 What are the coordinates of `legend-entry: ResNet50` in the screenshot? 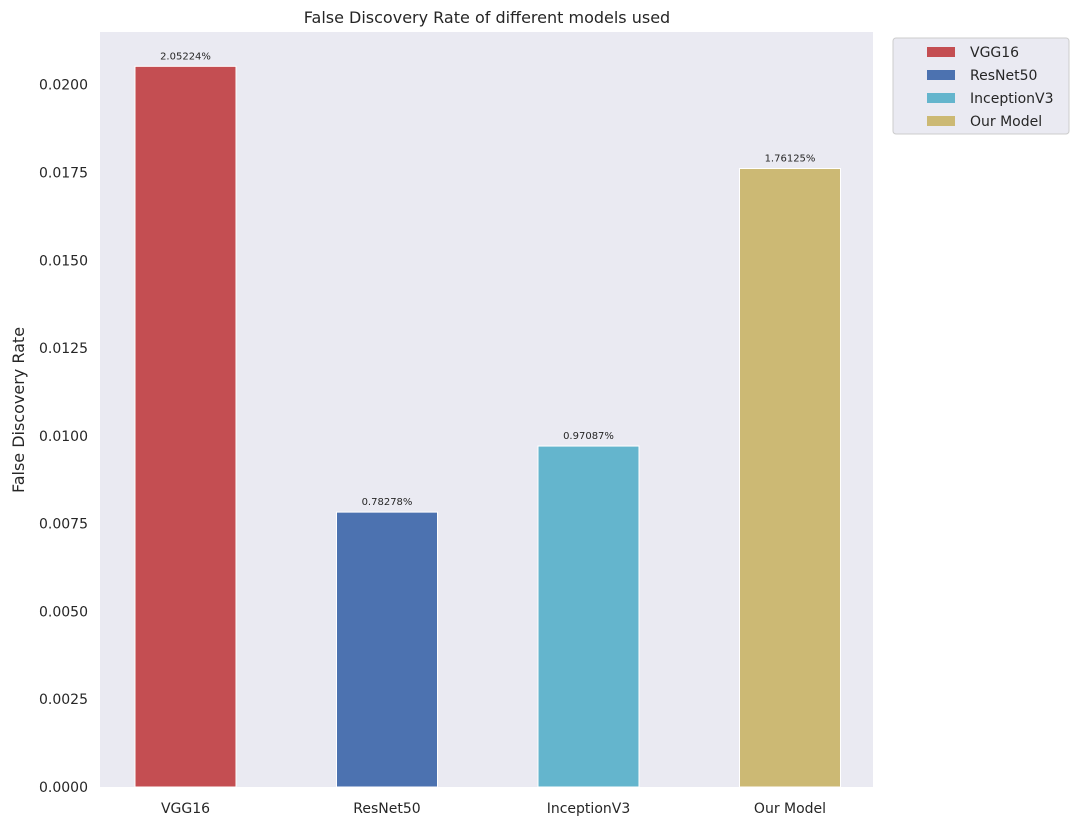 It's located at (1003, 76).